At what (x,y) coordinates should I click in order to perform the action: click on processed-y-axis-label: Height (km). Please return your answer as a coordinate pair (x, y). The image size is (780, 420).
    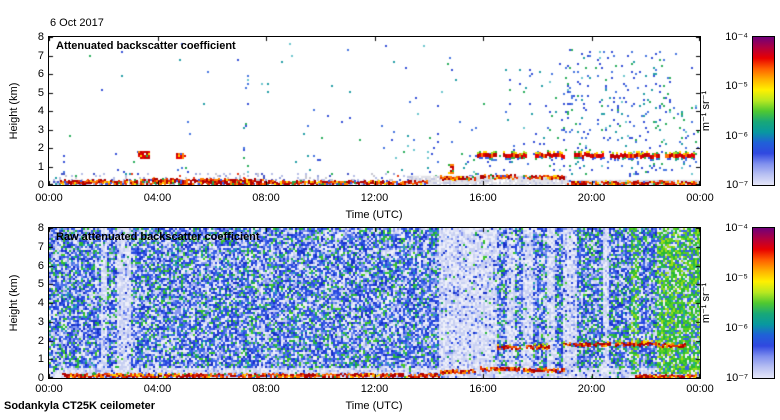
    Looking at the image, I should click on (14, 111).